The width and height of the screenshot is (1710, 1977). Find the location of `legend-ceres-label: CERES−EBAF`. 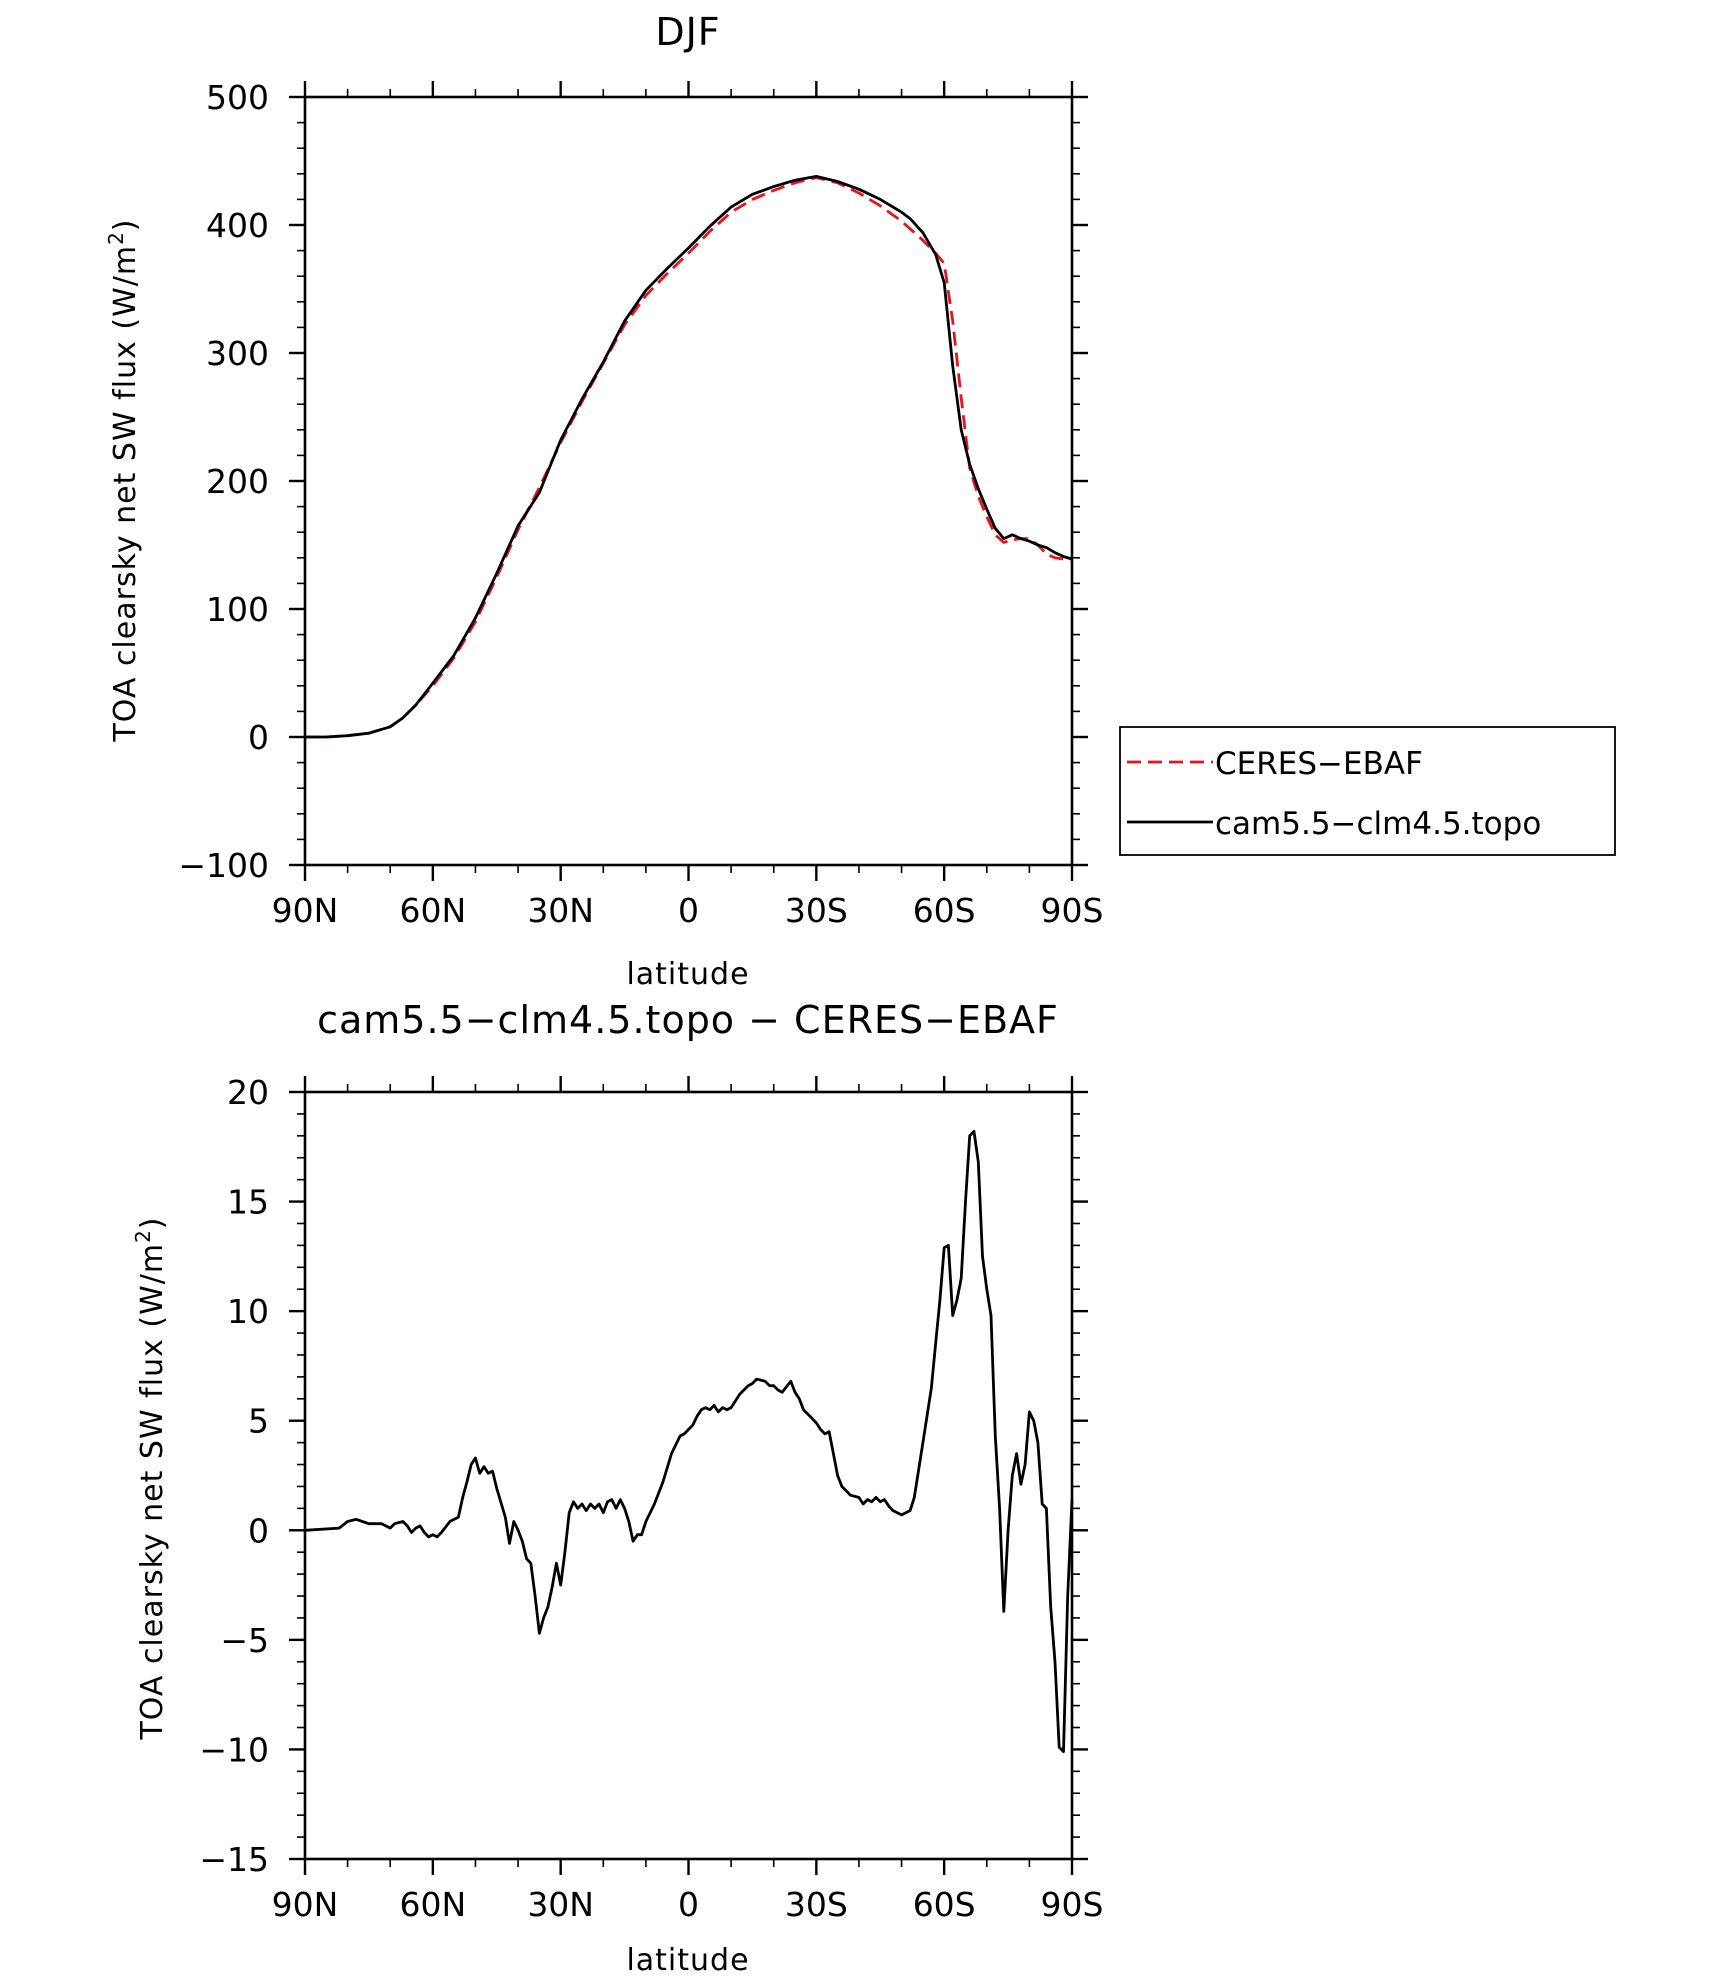

legend-ceres-label: CERES−EBAF is located at coordinates (1319, 764).